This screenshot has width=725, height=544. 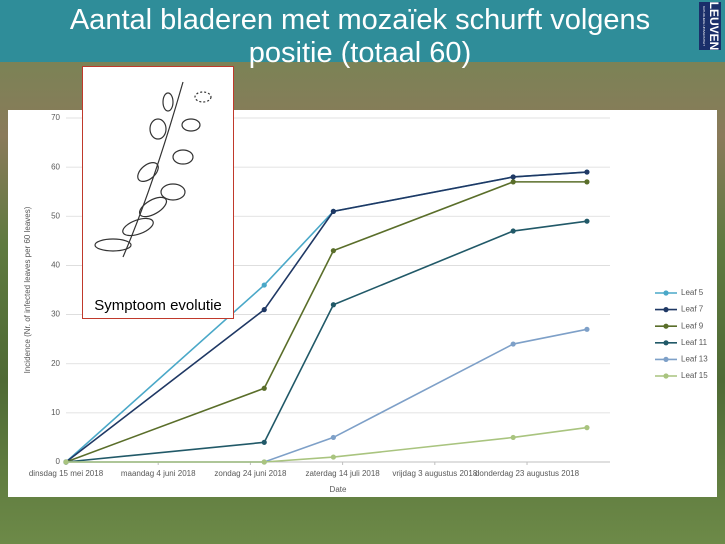 I want to click on logo-svg: LEUVEN KATHOLIEKE UNIVERSITEIT, so click(x=711, y=26).